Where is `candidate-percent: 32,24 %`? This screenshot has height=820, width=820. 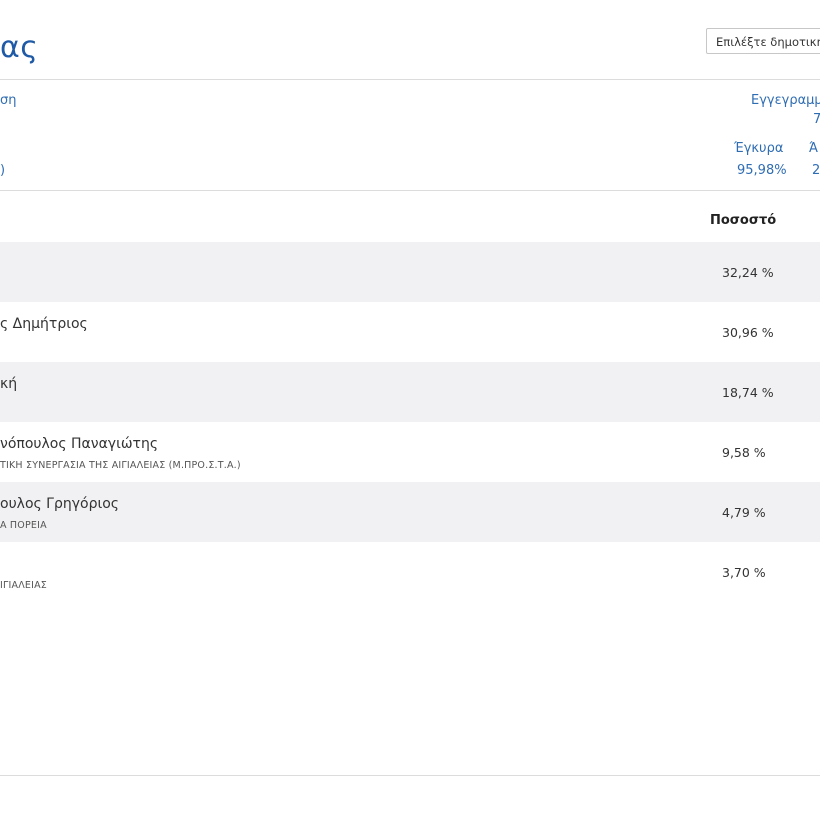
candidate-percent: 32,24 % is located at coordinates (748, 272).